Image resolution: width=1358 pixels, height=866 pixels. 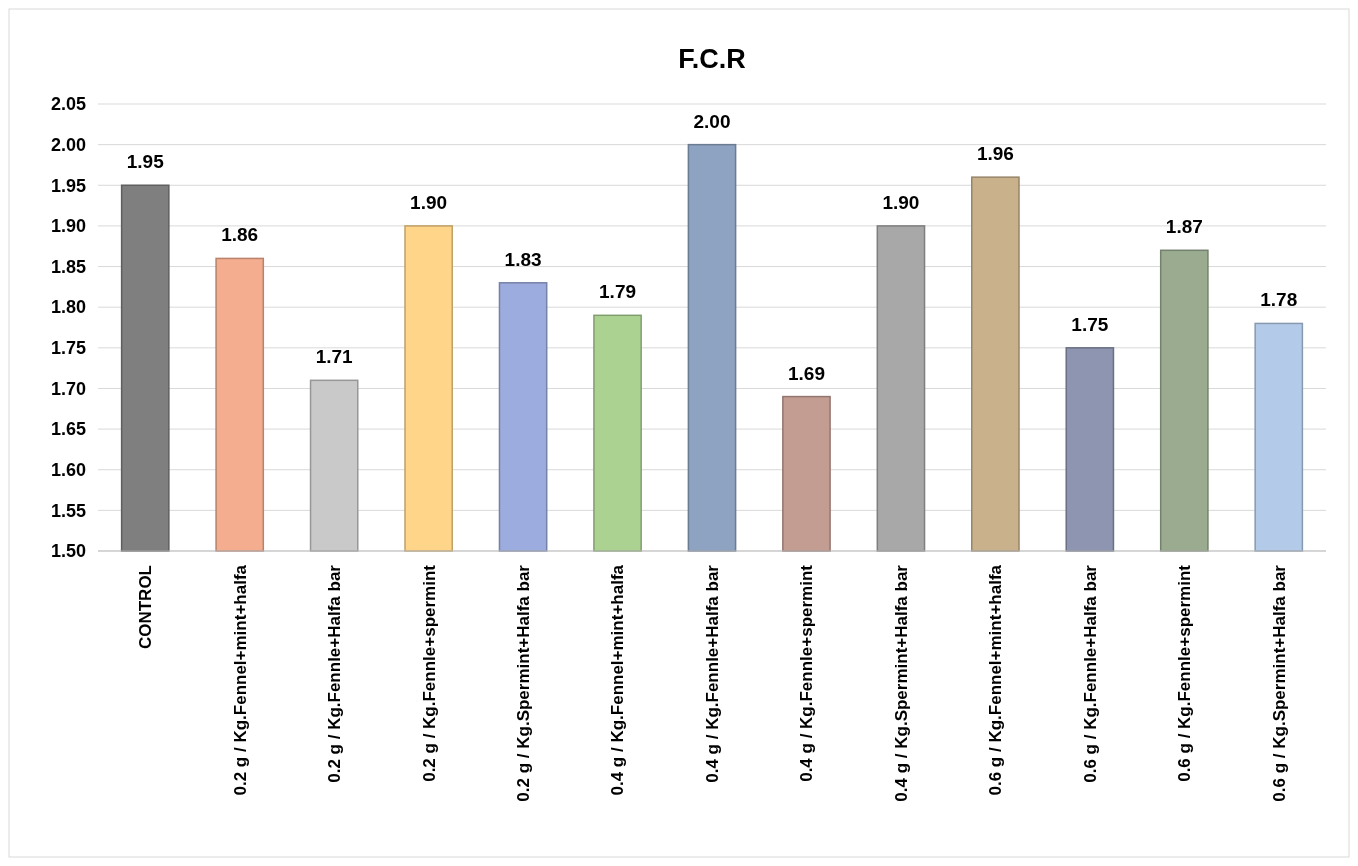 I want to click on x-tick-label: 0.4 g / Kg.Spermint+Halfa bar, so click(x=901, y=683).